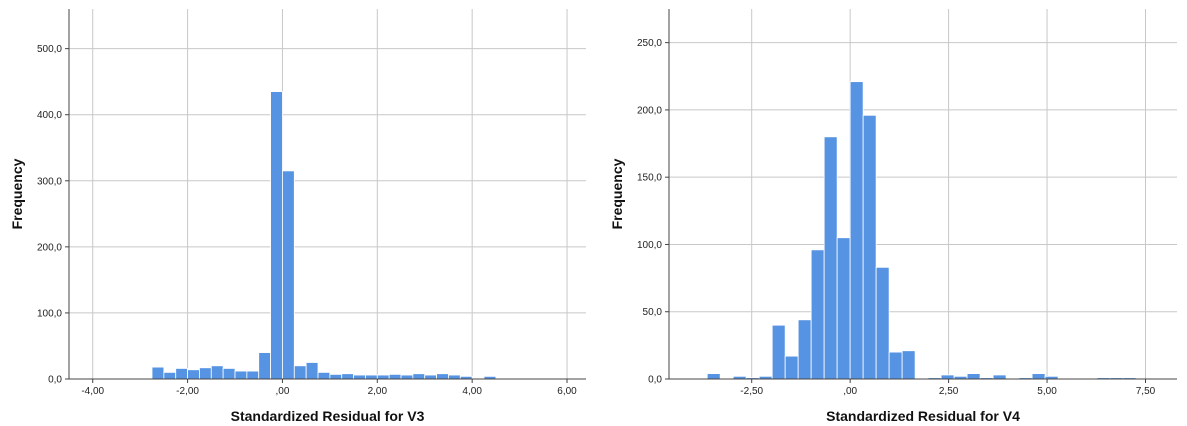 This screenshot has width=1187, height=426. Describe the element at coordinates (567, 391) in the screenshot. I see `x-tick-label: 6,00` at that location.